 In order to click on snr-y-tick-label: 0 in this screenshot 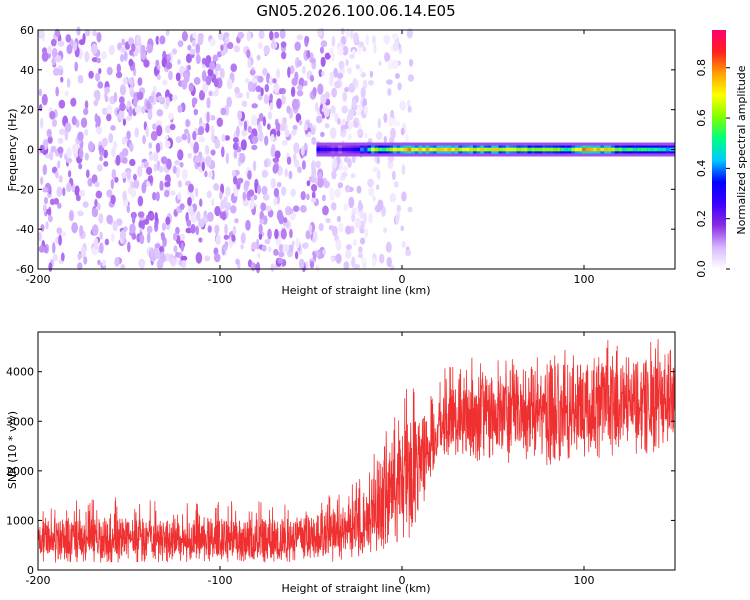, I will do `click(30, 570)`.